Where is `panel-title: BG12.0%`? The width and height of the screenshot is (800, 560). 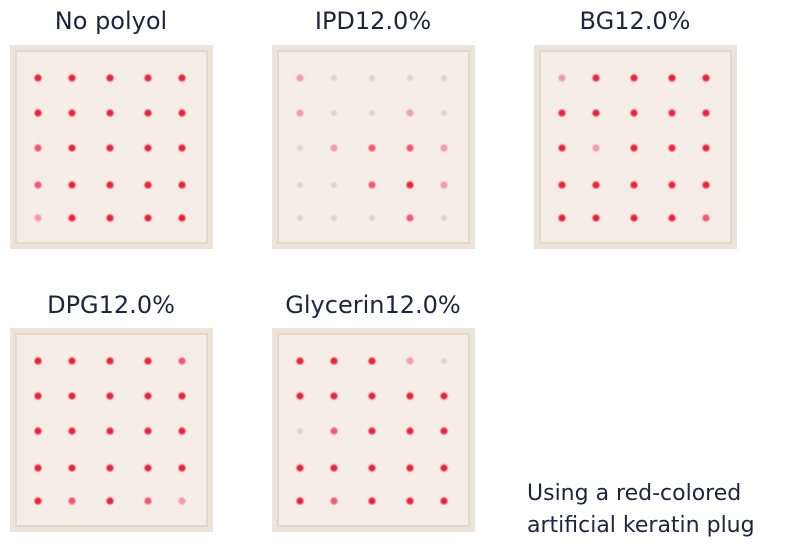
panel-title: BG12.0% is located at coordinates (635, 21).